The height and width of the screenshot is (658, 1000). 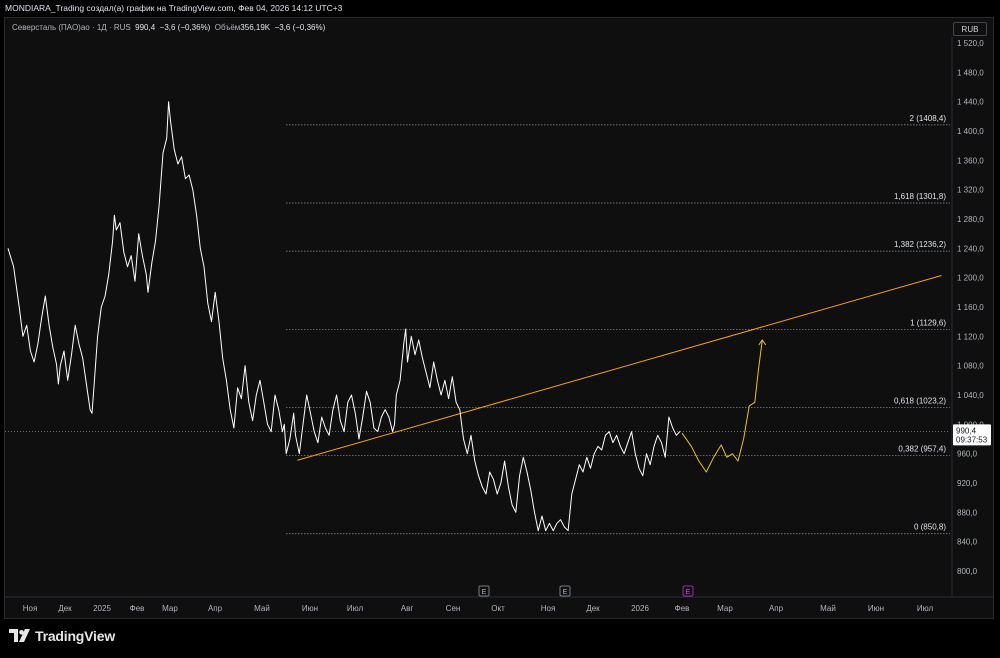 I want to click on volume-label: Объём, so click(x=227, y=27).